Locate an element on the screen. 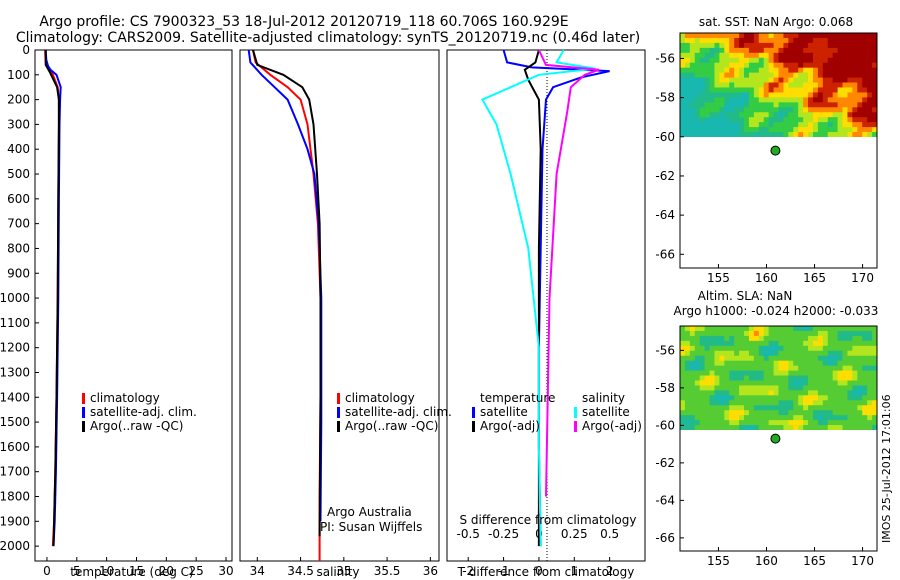 This screenshot has height=580, width=900. salinity-x-label: salinity is located at coordinates (337, 572).